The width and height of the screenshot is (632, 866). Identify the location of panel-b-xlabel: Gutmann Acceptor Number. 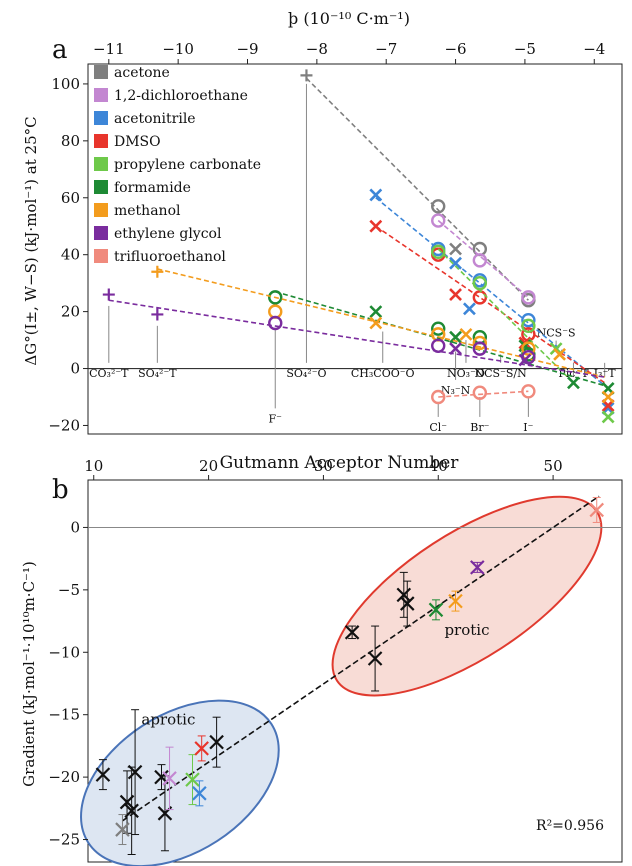
(340, 463).